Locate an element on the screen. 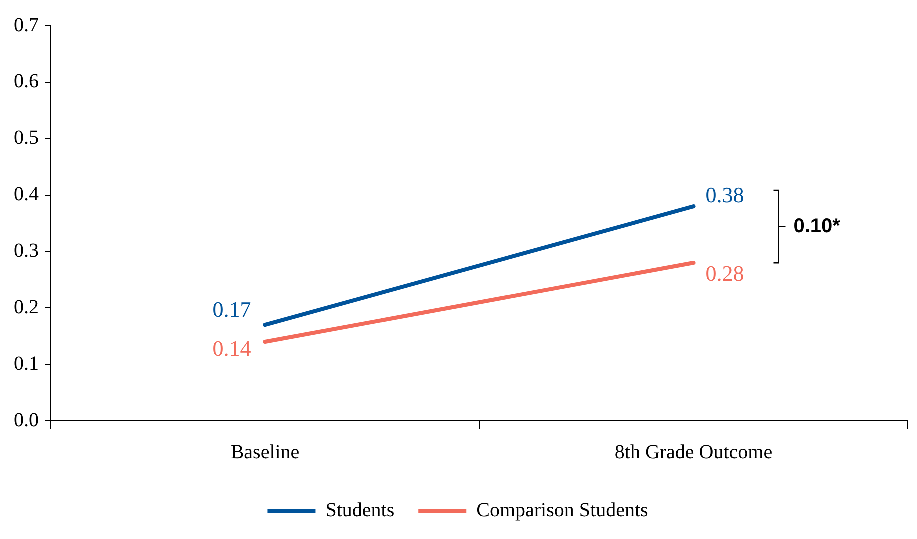  x-tick-label: 8th Grade Outcome is located at coordinates (693, 452).